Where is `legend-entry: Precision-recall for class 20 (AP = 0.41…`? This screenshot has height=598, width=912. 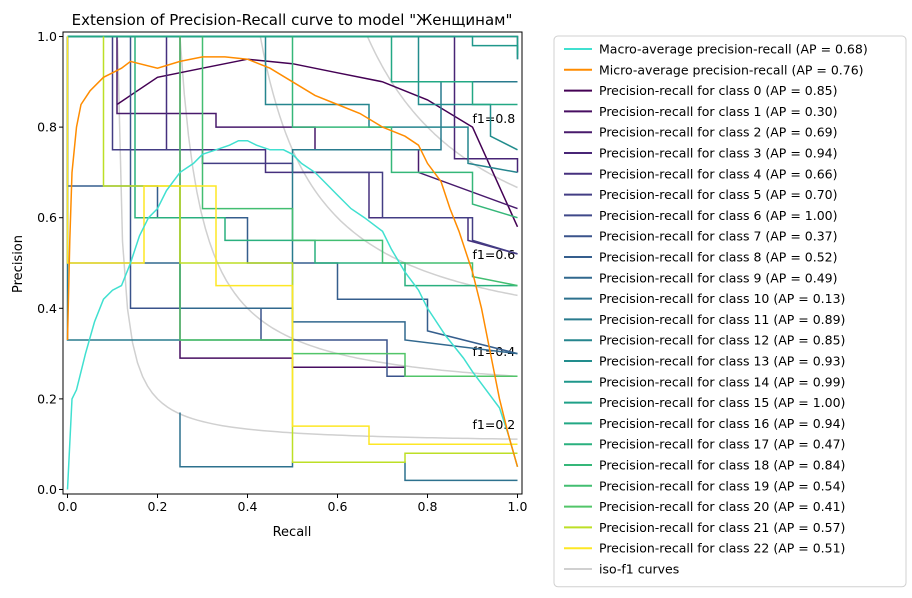 legend-entry: Precision-recall for class 20 (AP = 0.41… is located at coordinates (722, 506).